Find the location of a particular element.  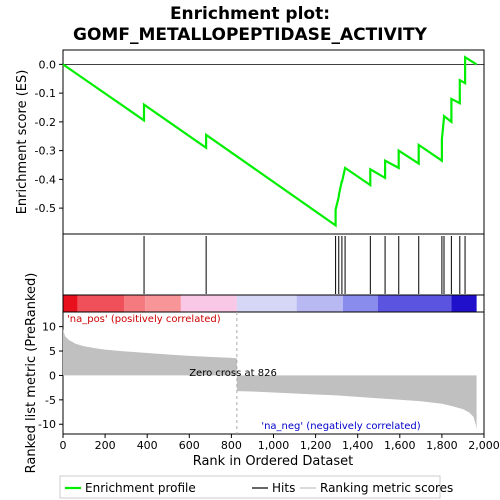

x-tick-label: 1,600 is located at coordinates (400, 445).